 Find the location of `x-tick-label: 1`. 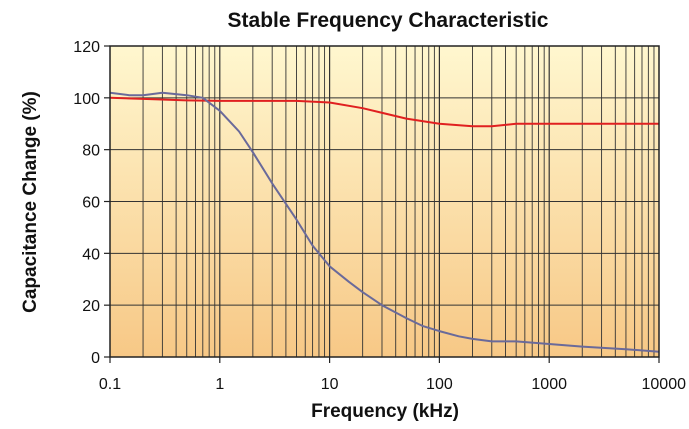

x-tick-label: 1 is located at coordinates (219, 384).